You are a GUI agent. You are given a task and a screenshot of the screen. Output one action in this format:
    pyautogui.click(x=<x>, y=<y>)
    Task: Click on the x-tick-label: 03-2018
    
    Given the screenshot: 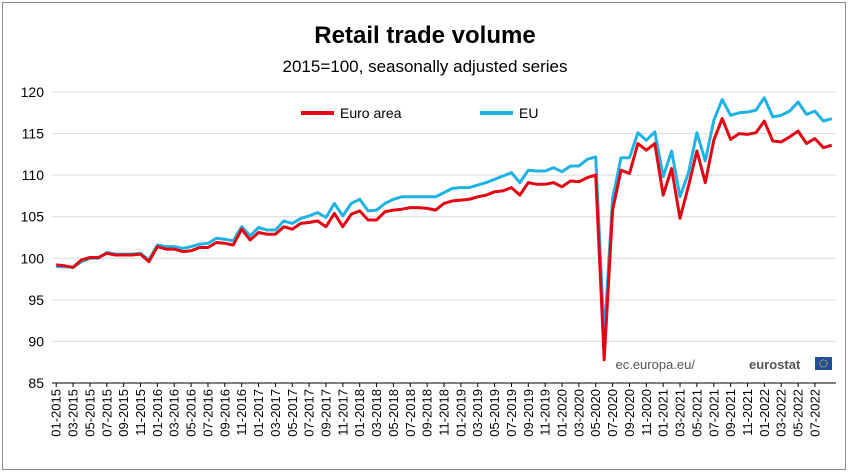 What is the action you would take?
    pyautogui.click(x=376, y=413)
    